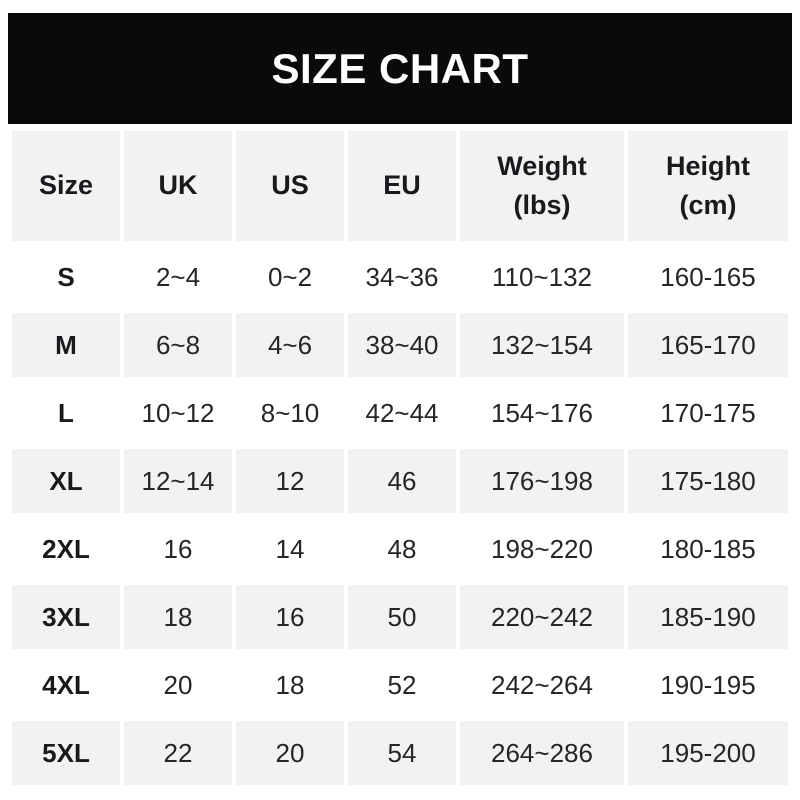  I want to click on row-label-size: XL, so click(66, 481).